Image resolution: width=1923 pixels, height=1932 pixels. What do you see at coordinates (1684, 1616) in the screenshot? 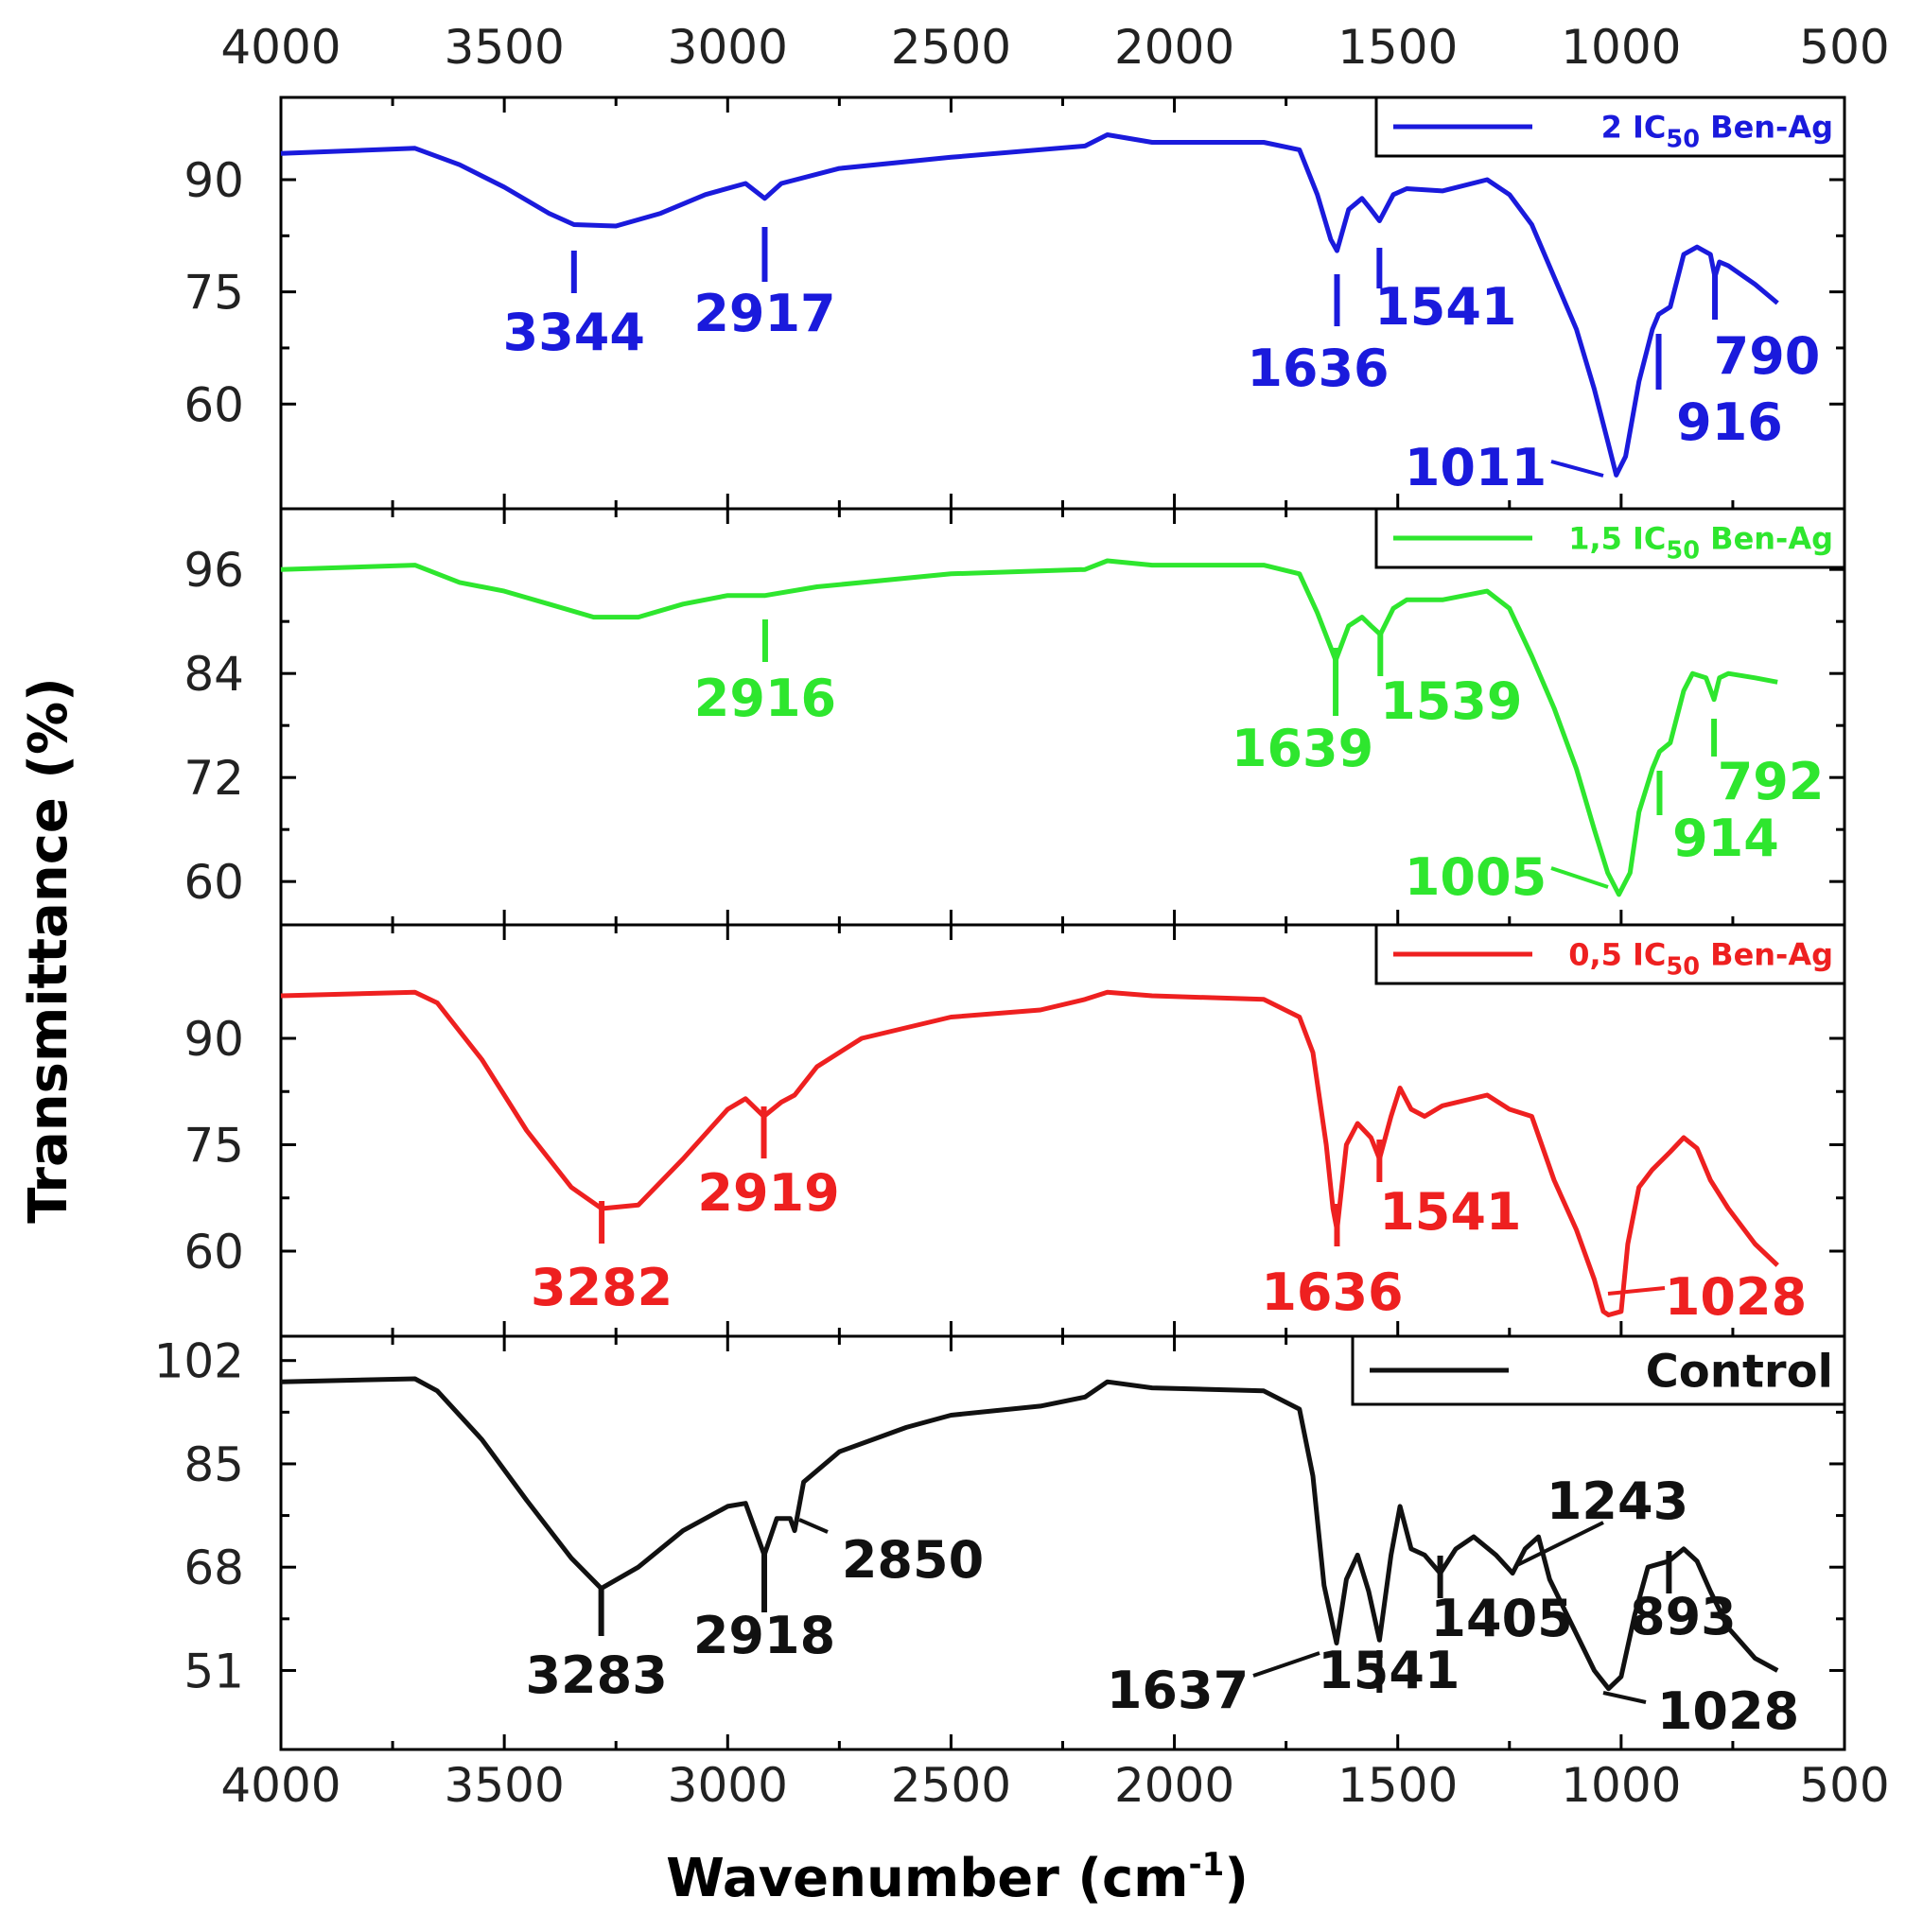
I see `peak-label: 893` at bounding box center [1684, 1616].